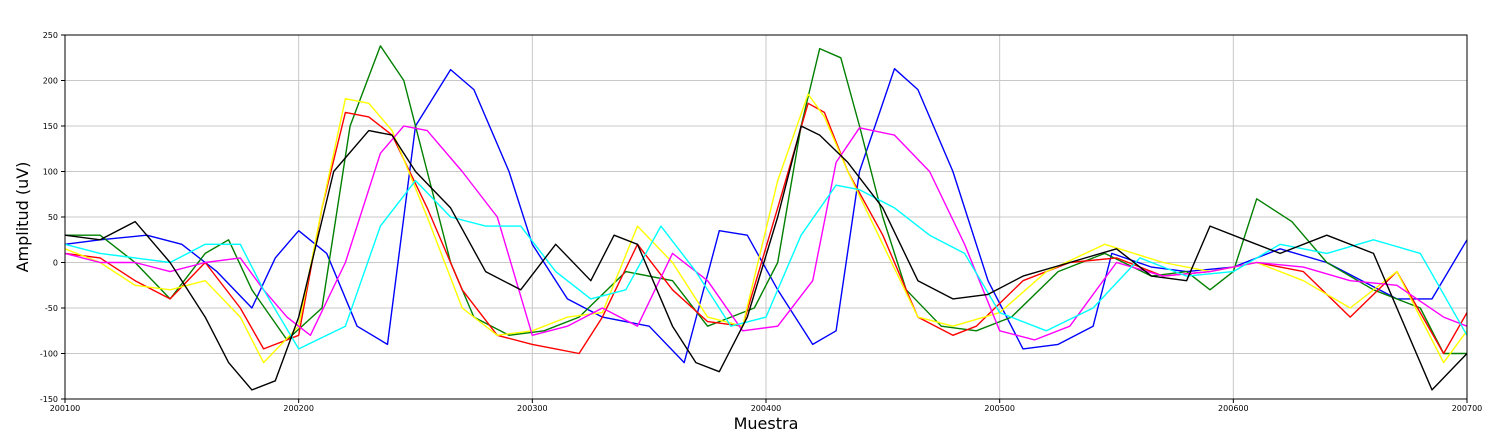  Describe the element at coordinates (50, 172) in the screenshot. I see `y-tick-label: 100` at that location.